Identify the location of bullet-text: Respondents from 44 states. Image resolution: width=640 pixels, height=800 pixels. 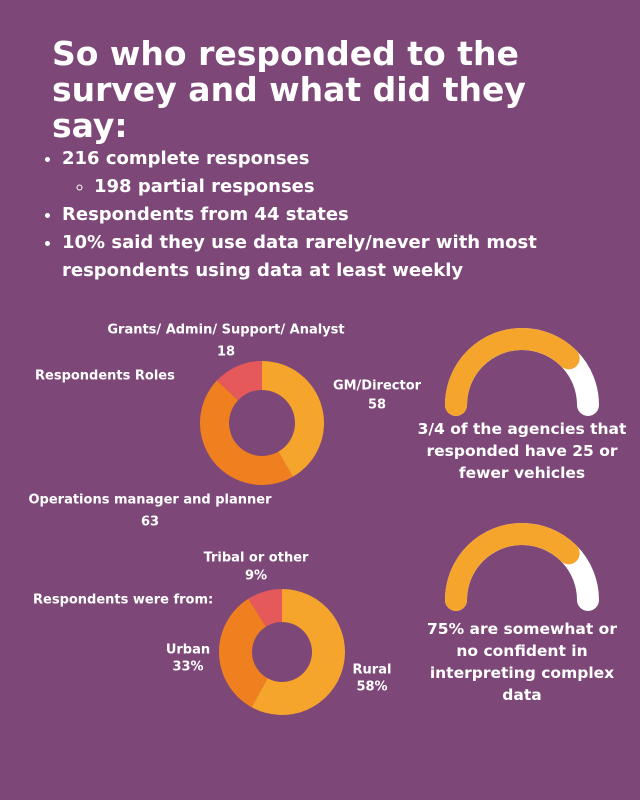
(205, 214).